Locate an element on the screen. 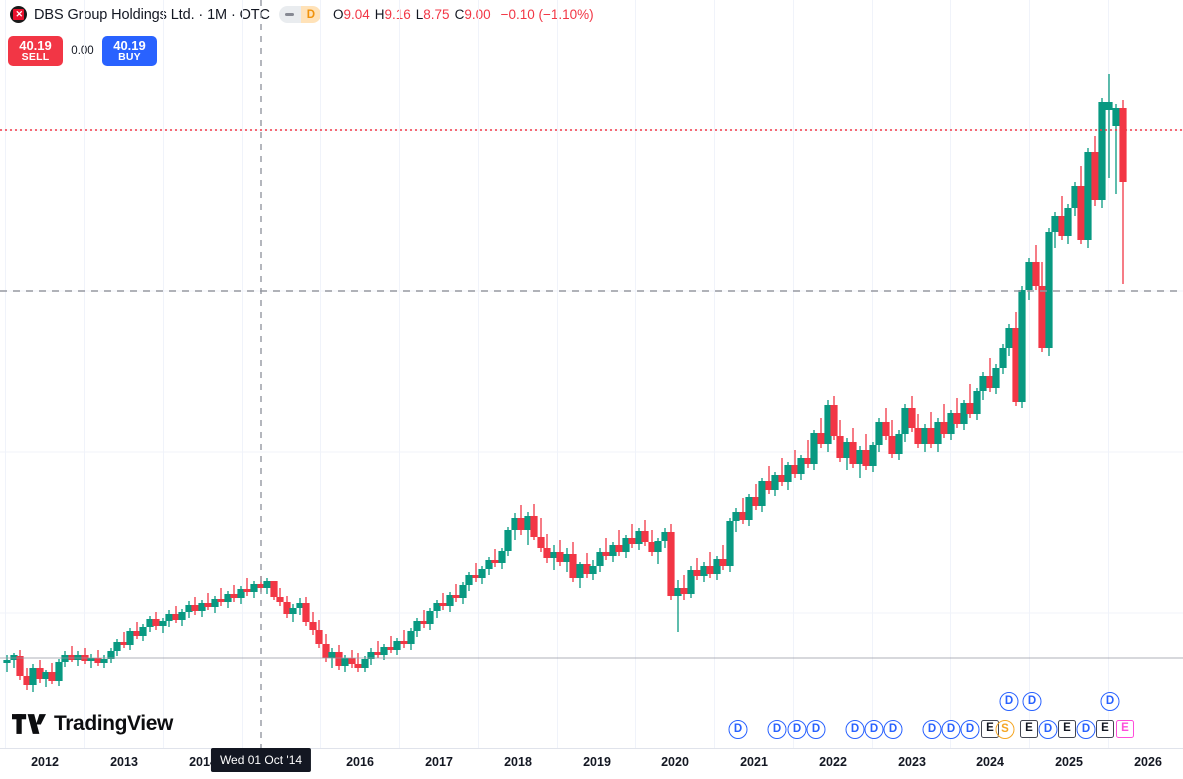 The image size is (1183, 779). high-key: H is located at coordinates (379, 14).